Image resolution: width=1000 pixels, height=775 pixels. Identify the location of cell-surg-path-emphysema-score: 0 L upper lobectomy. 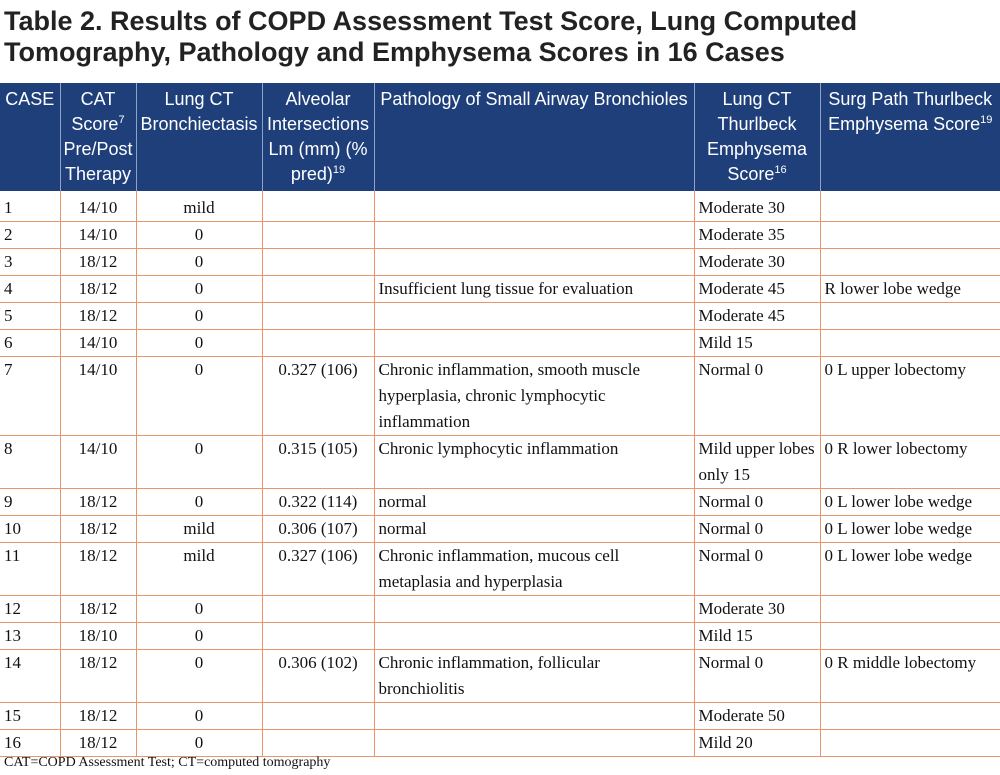
(909, 396).